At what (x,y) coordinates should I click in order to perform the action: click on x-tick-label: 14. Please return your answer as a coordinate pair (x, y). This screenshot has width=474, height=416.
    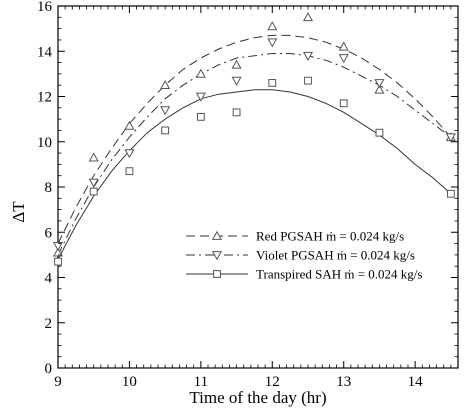
    Looking at the image, I should click on (416, 382).